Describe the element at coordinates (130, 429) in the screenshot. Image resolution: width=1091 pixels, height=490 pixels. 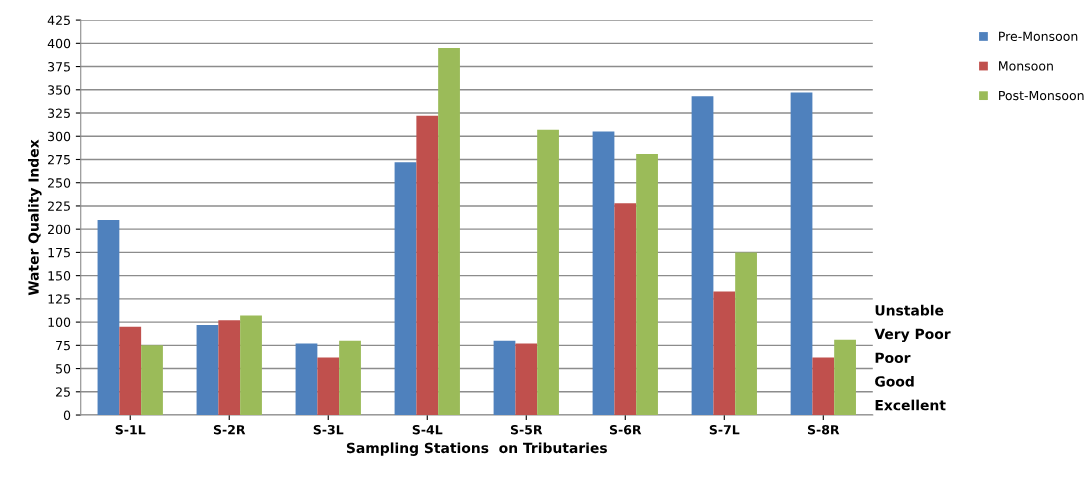
I see `x-tick-label: S-1L` at that location.